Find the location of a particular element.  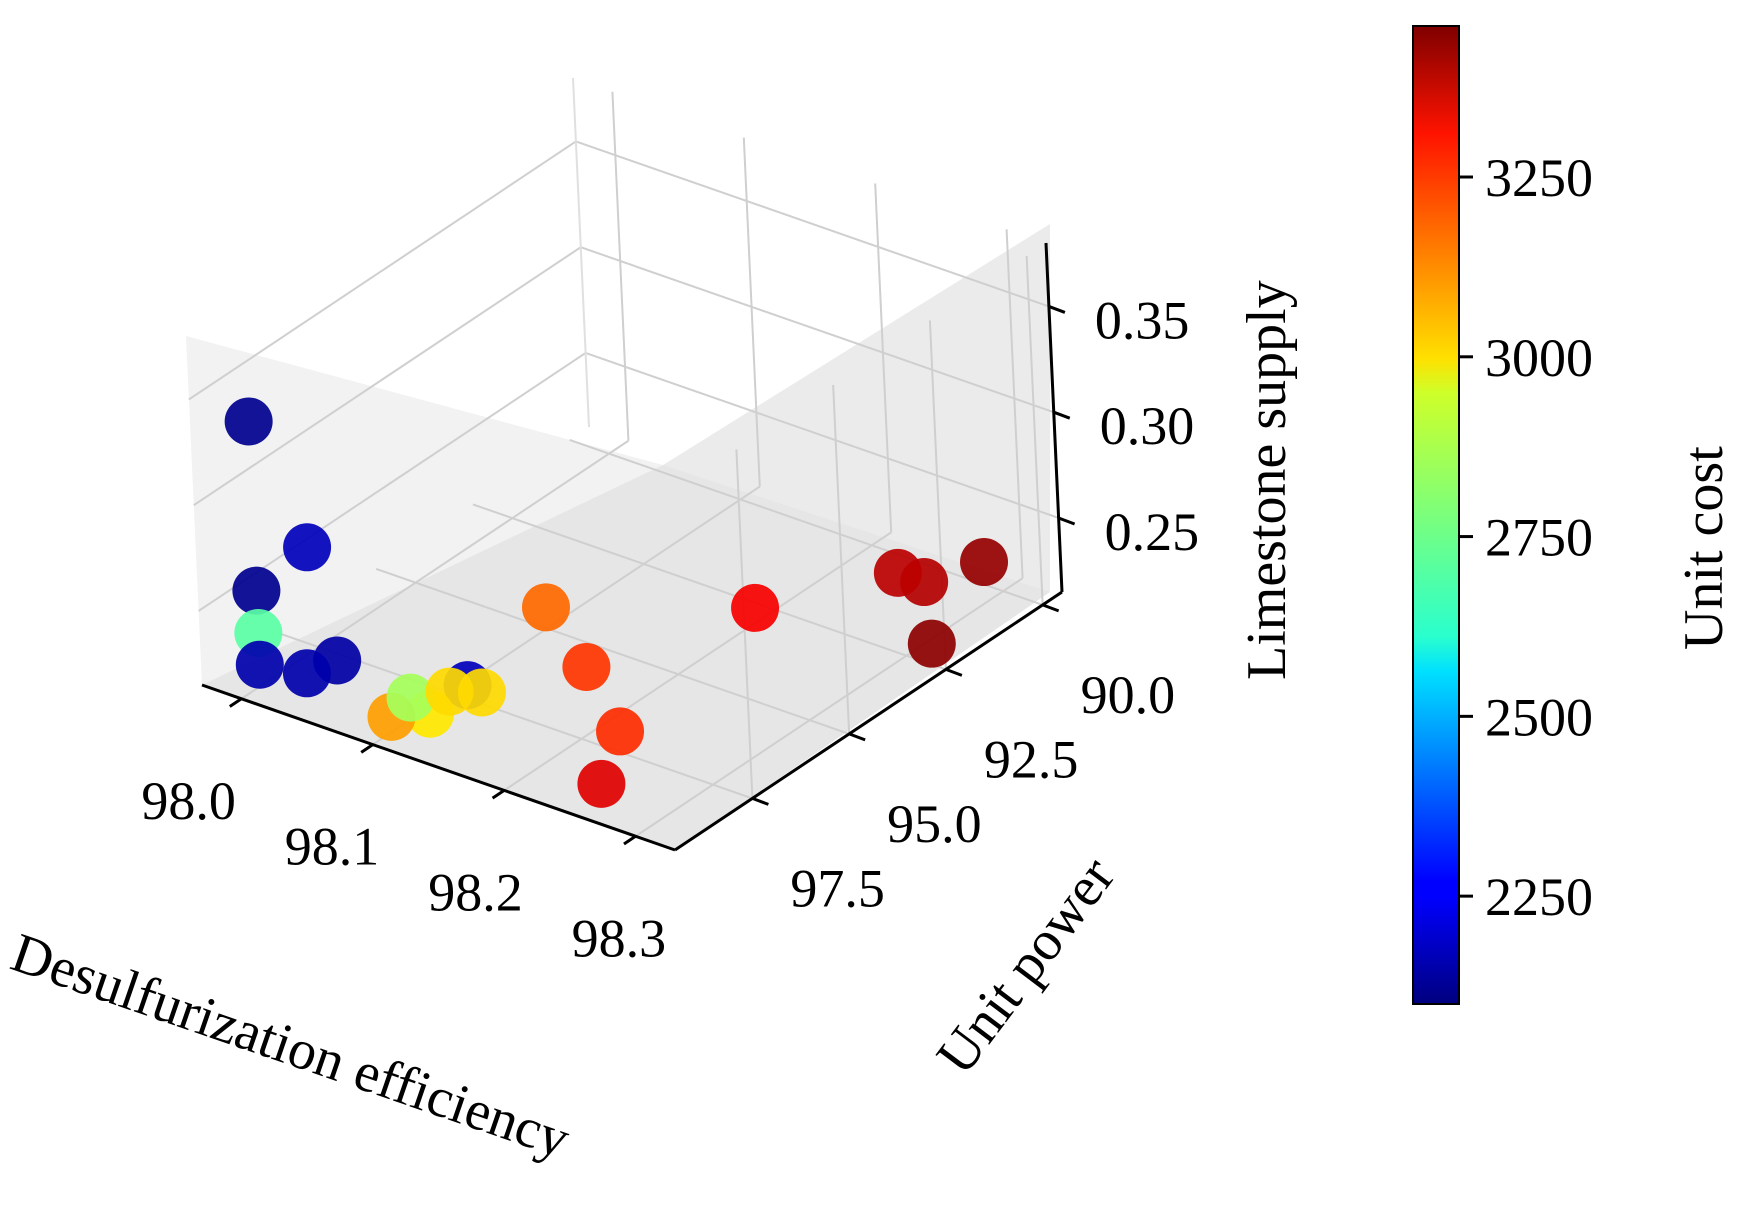

colorbar-gradient is located at coordinates (1436, 515).